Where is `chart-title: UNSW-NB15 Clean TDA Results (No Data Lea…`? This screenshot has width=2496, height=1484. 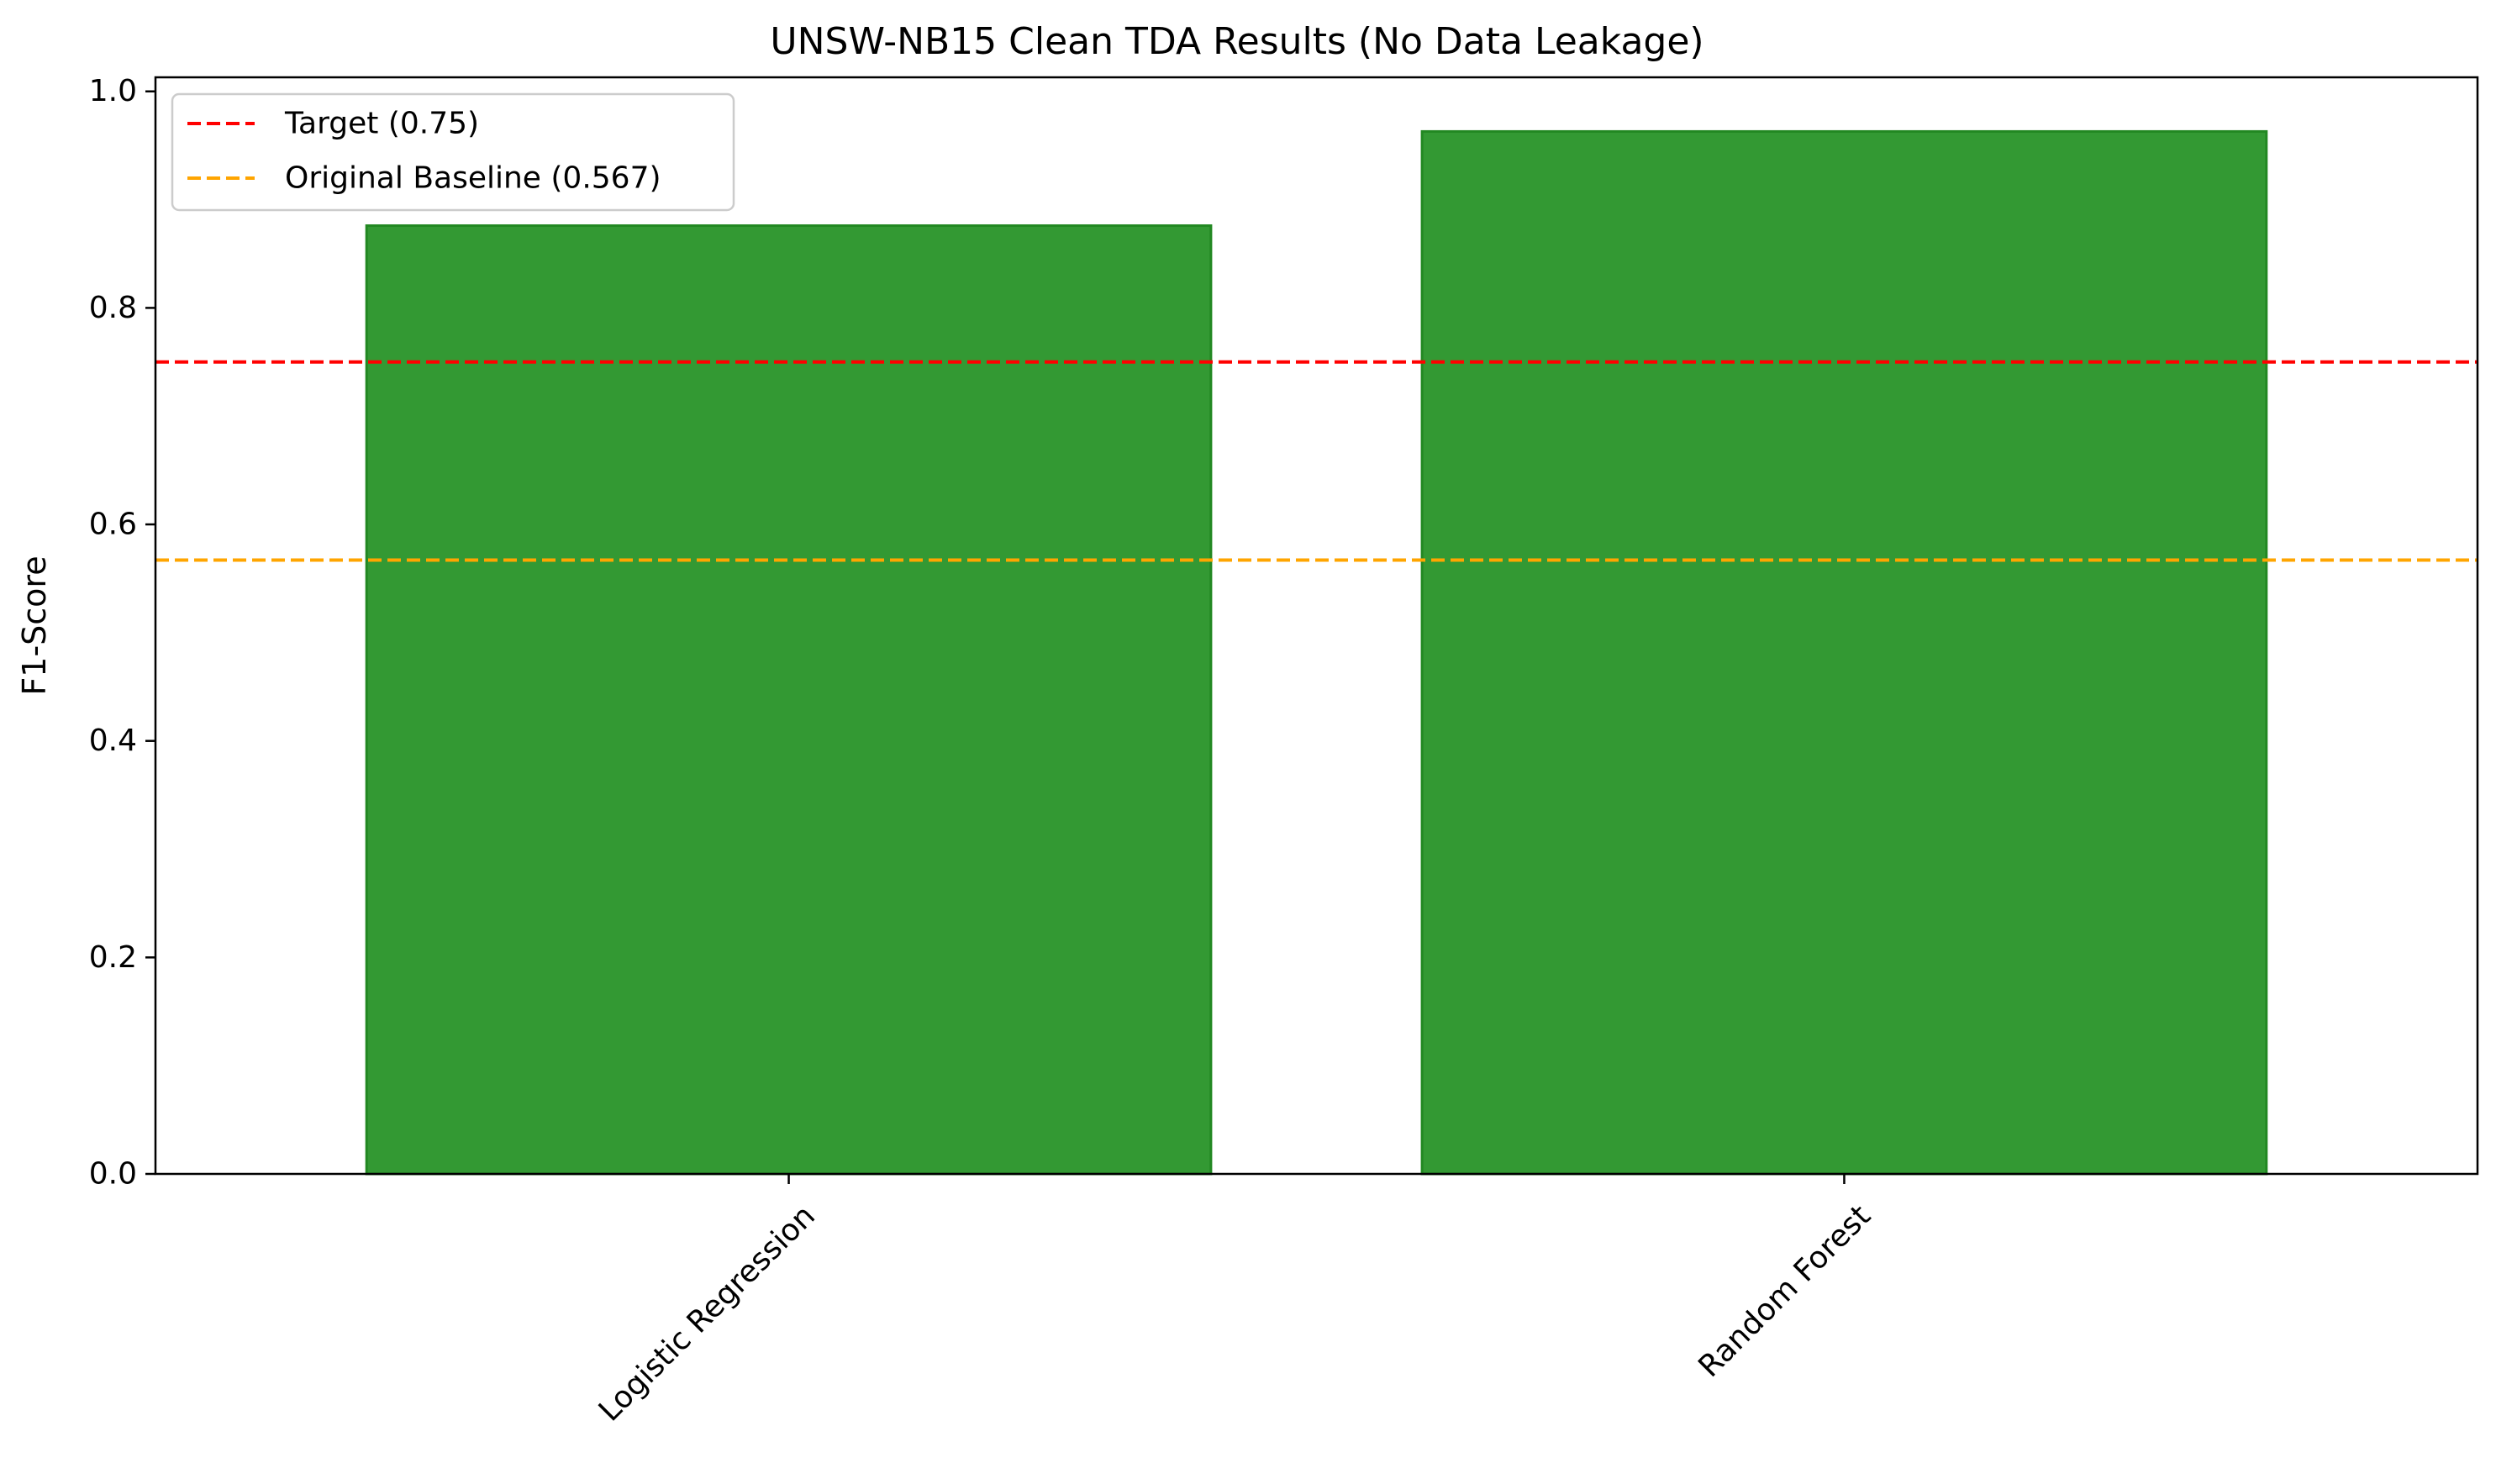
chart-title: UNSW-NB15 Clean TDA Results (No Data Lea… is located at coordinates (1236, 41).